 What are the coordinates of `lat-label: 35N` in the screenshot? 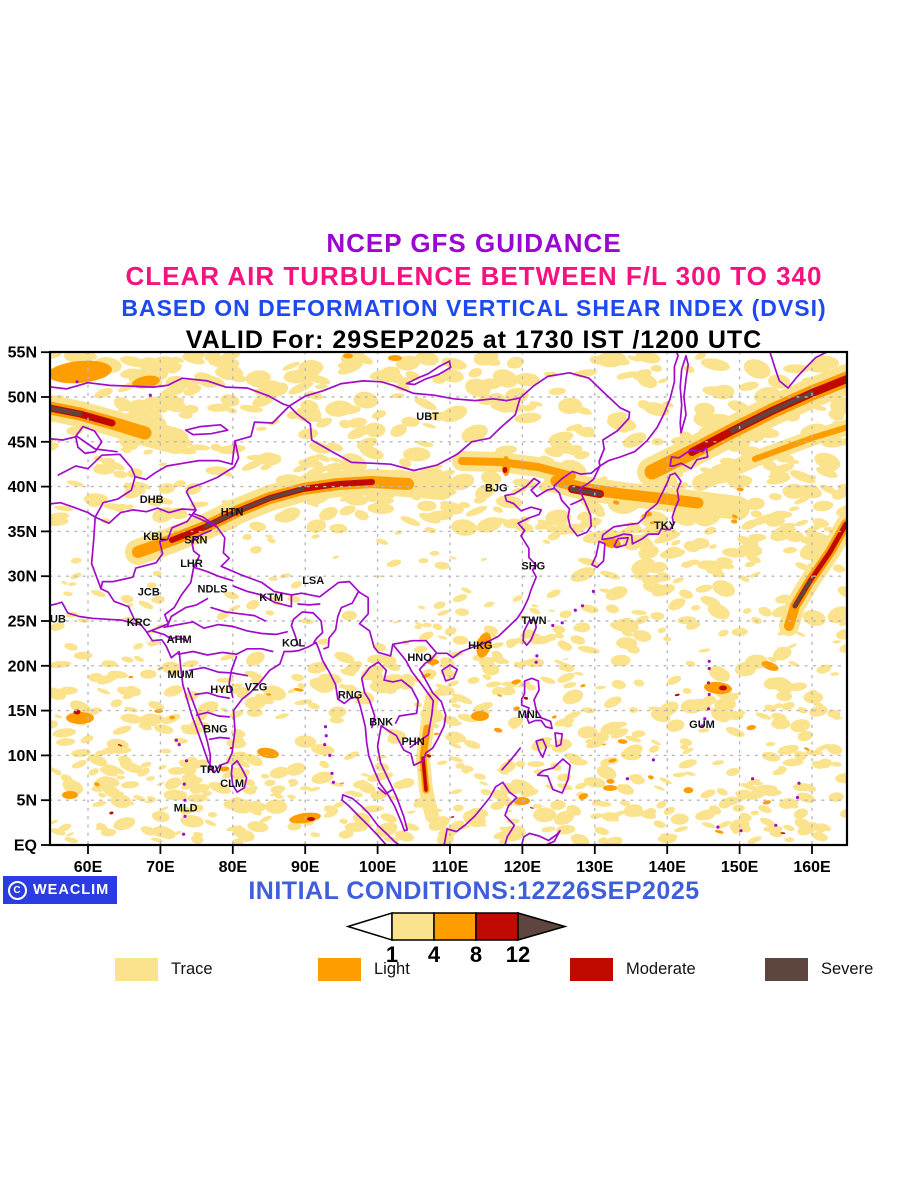 It's located at (22, 532).